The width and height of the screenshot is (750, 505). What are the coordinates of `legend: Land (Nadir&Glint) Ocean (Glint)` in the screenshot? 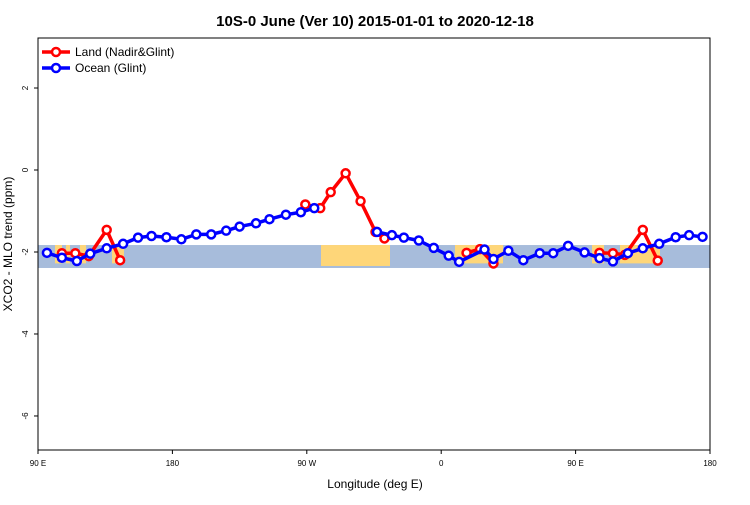 It's located at (108, 60).